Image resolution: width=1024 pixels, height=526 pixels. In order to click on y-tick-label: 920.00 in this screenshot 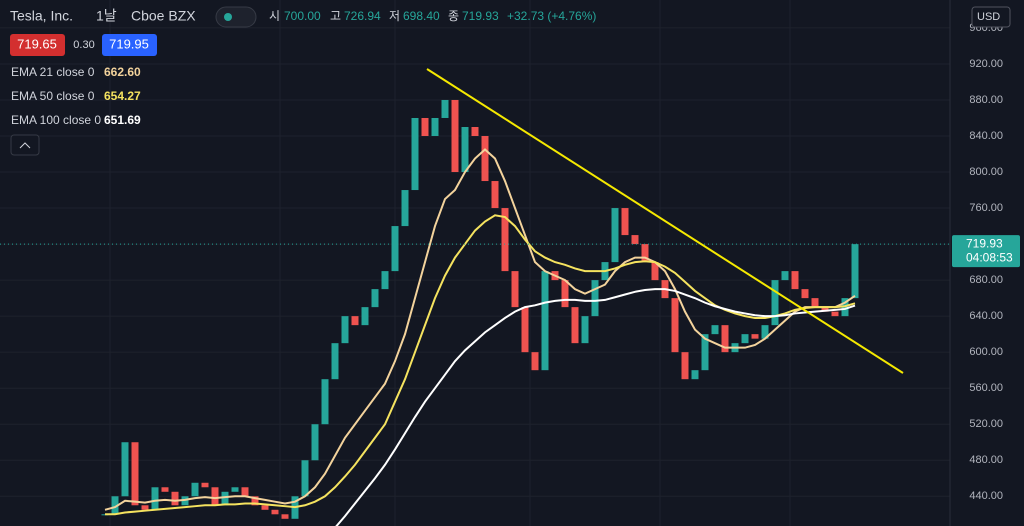, I will do `click(986, 64)`.